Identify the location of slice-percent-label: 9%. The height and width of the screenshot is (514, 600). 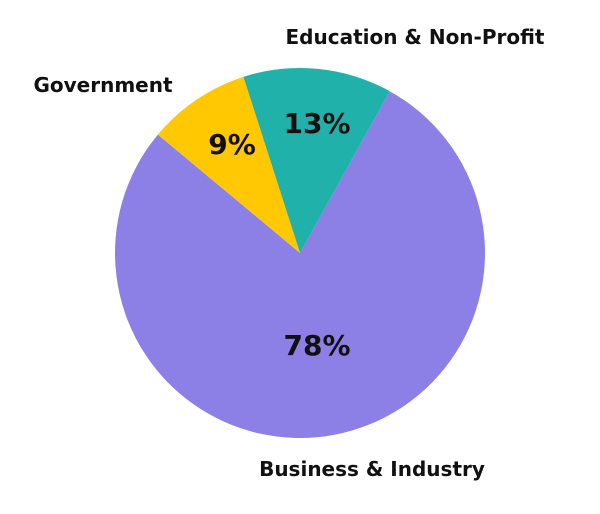
(232, 144).